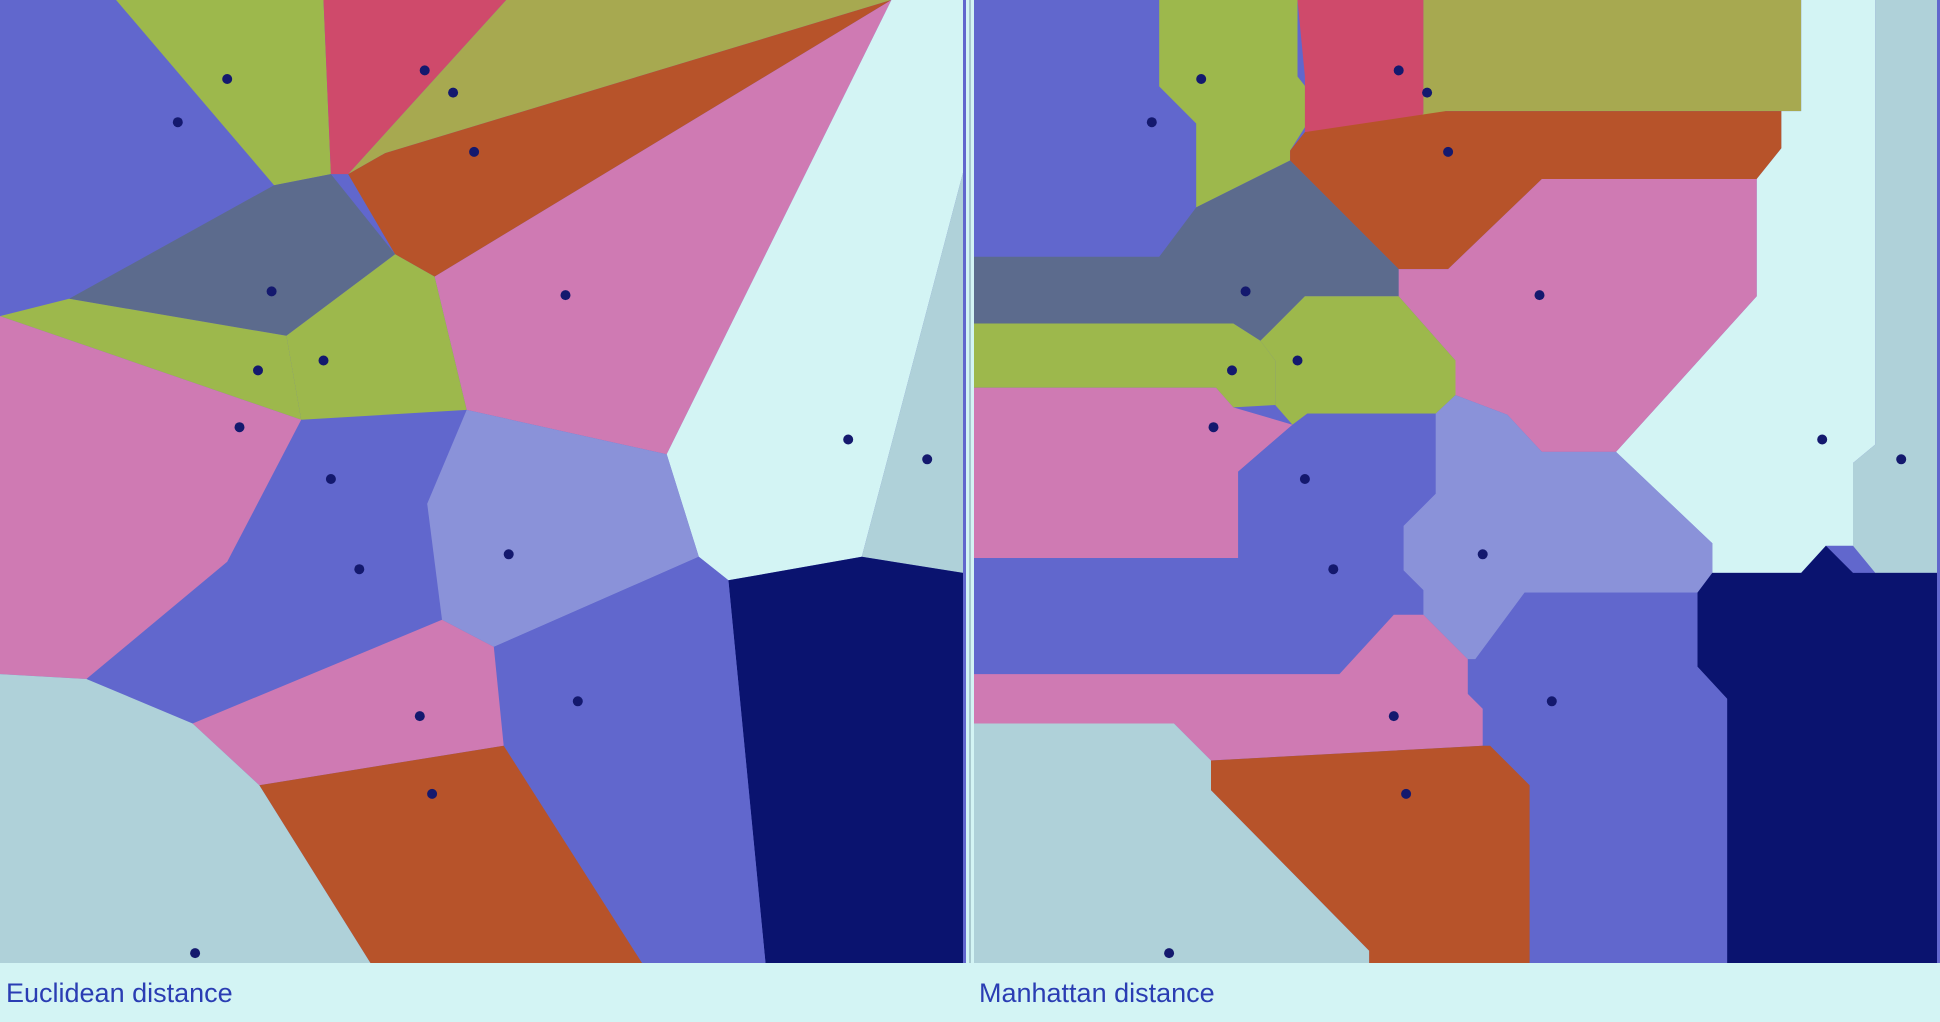  What do you see at coordinates (1097, 993) in the screenshot?
I see `manhattan-caption: Manhattan distance` at bounding box center [1097, 993].